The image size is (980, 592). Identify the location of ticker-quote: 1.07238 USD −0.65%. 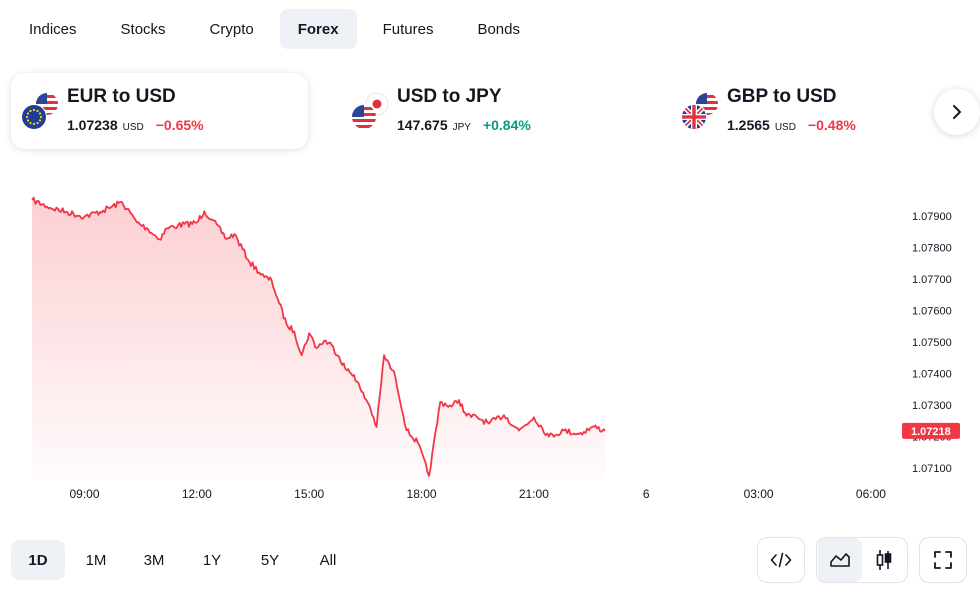
(135, 125).